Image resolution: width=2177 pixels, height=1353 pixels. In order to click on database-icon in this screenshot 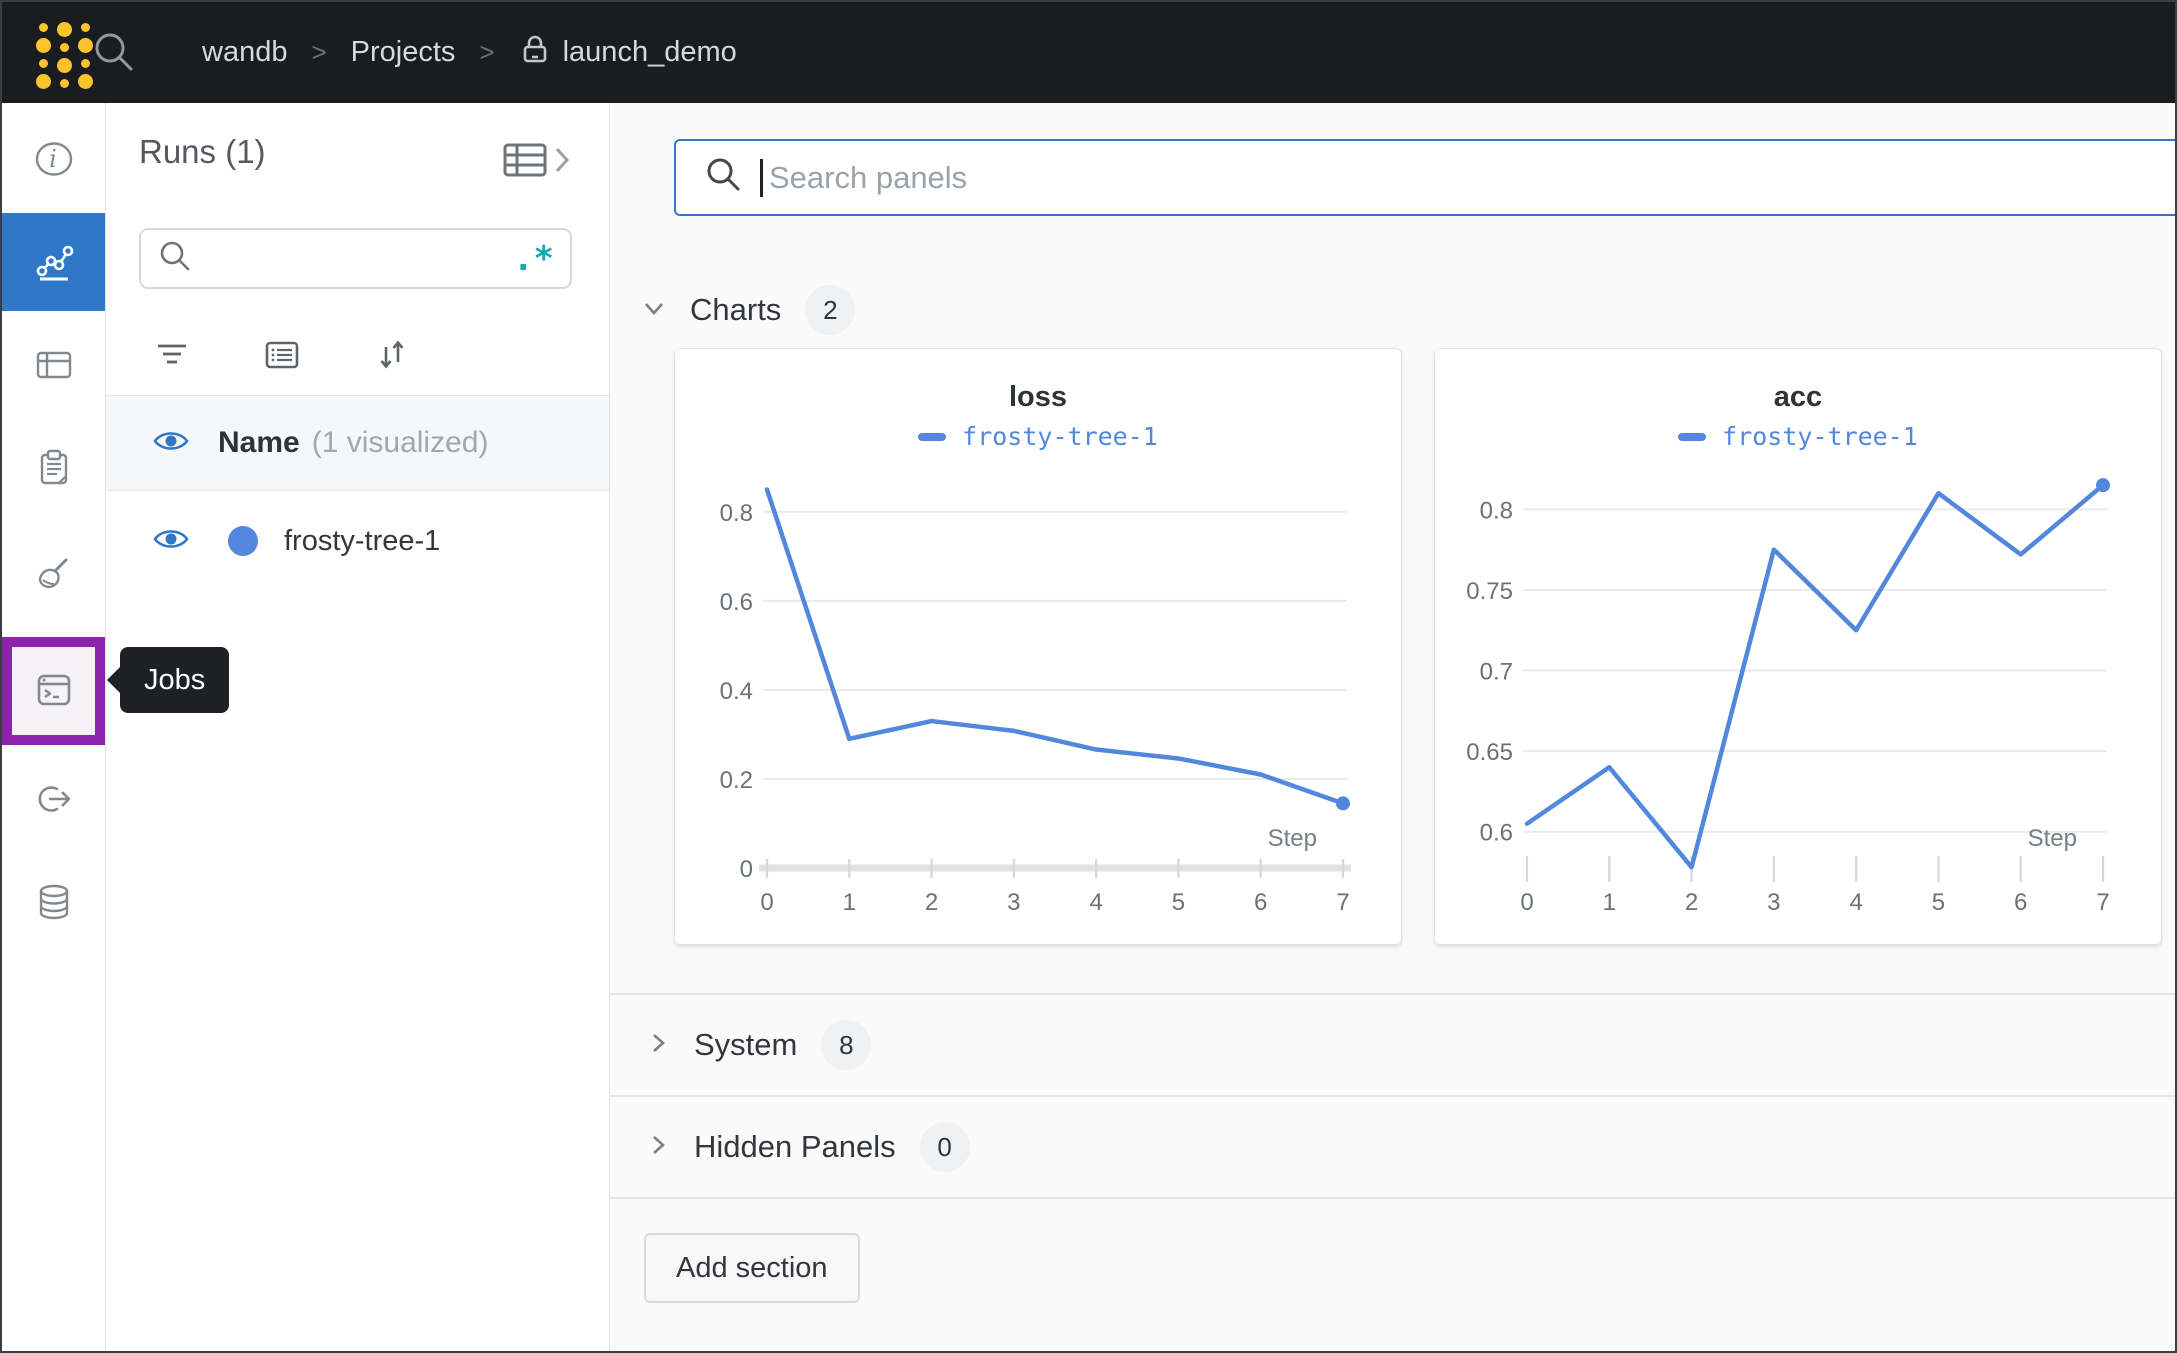, I will do `click(54, 903)`.